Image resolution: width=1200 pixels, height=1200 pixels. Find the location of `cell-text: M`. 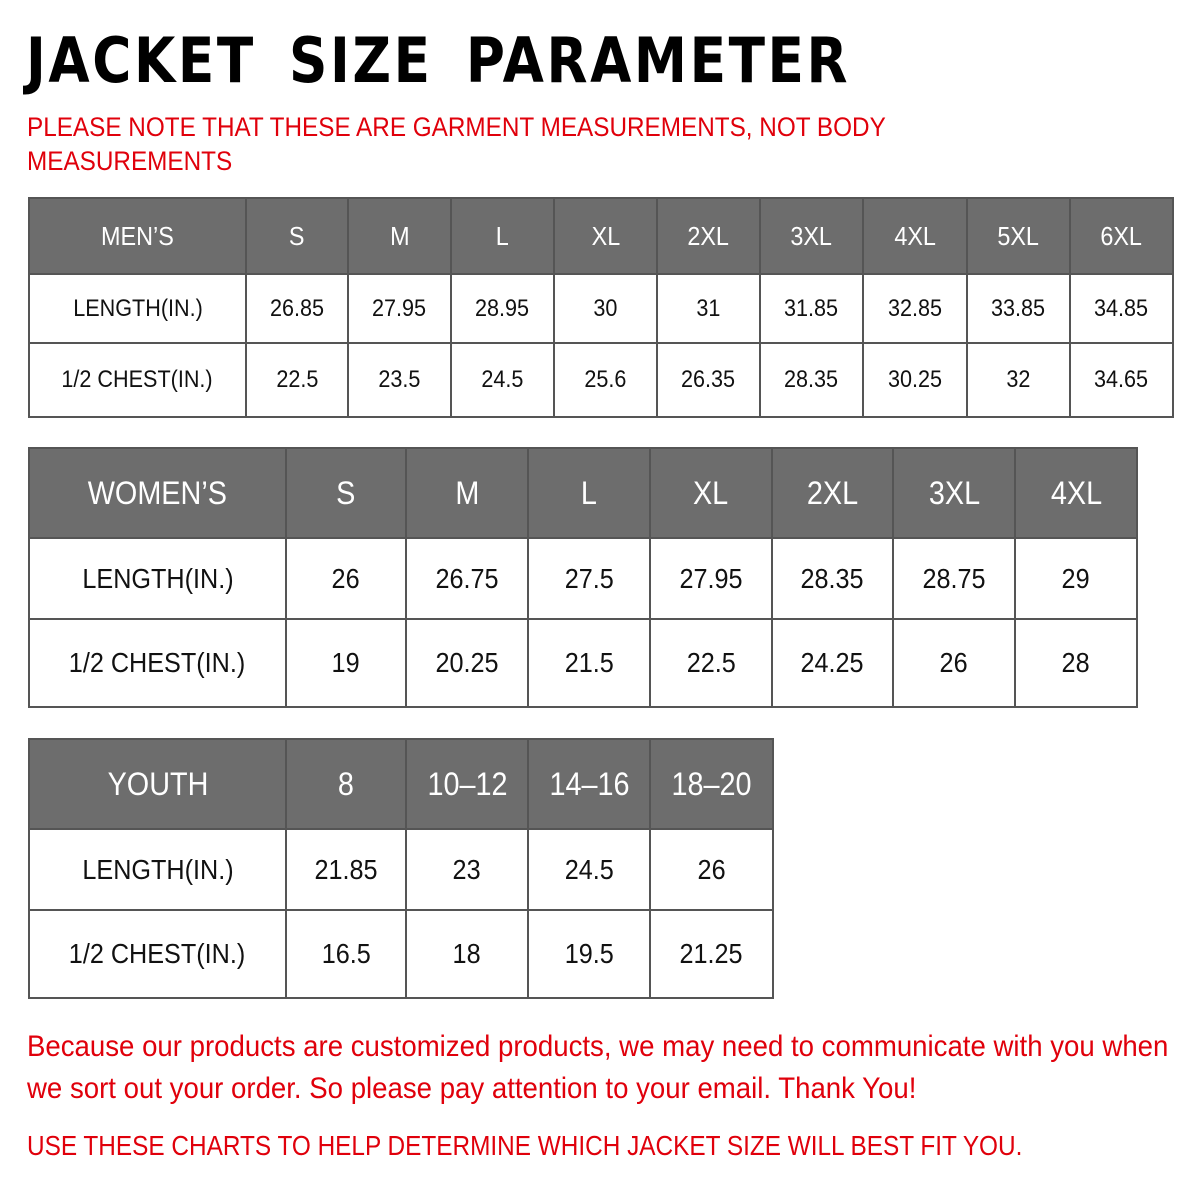

cell-text: M is located at coordinates (467, 492).